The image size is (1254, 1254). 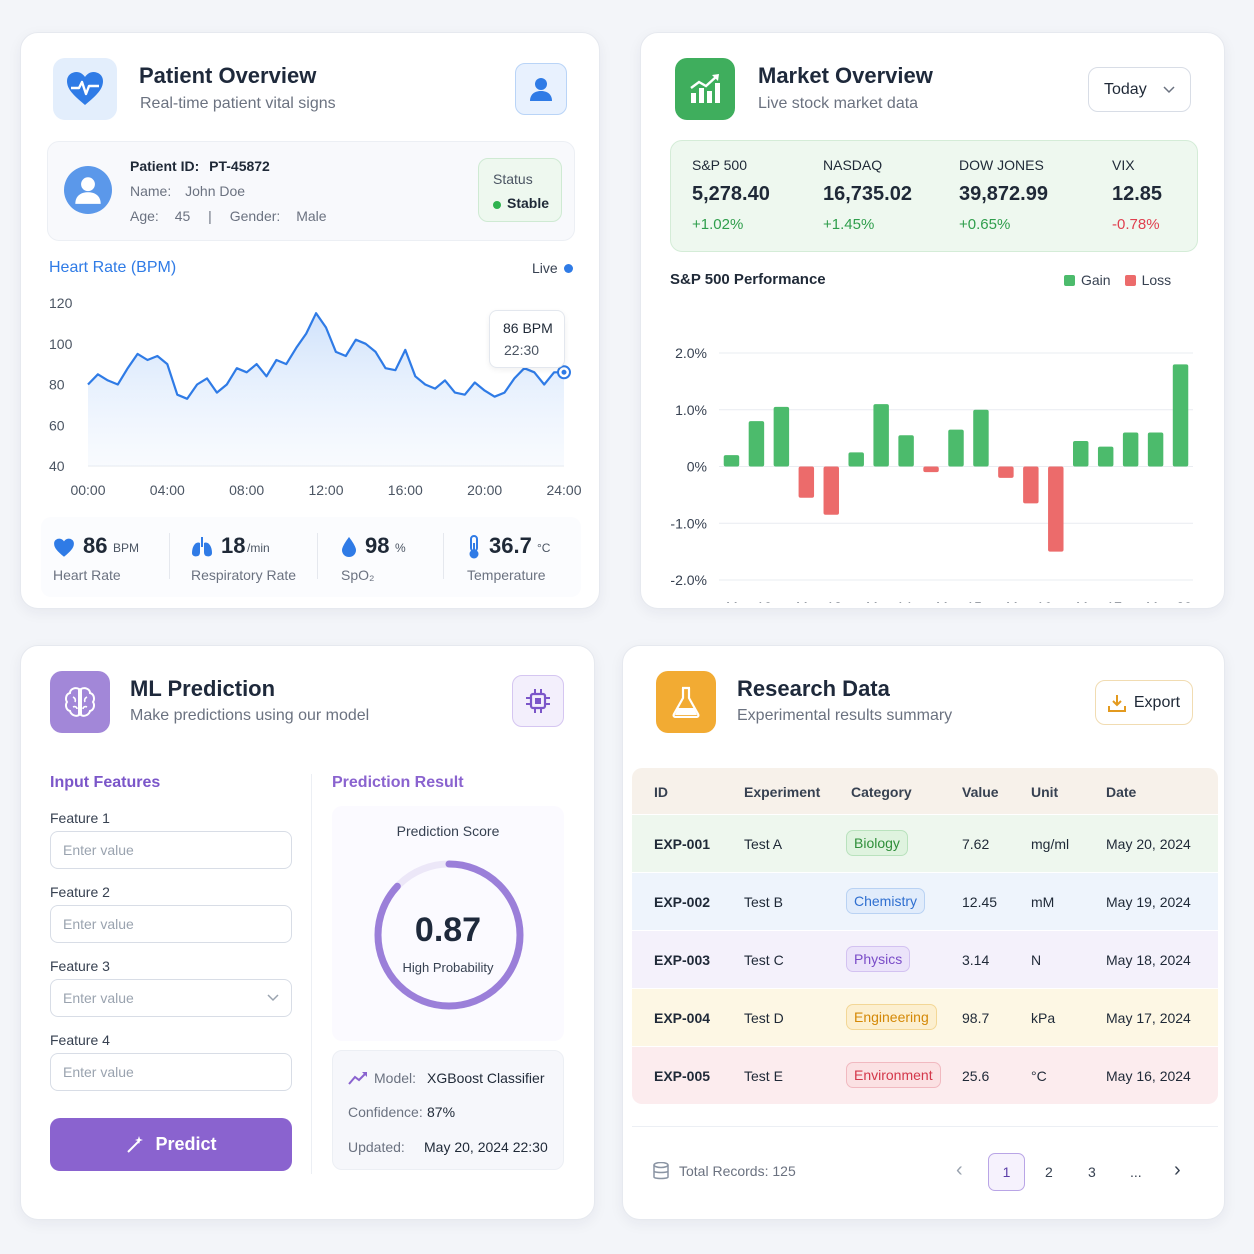 I want to click on category-badge: Physics, so click(x=878, y=959).